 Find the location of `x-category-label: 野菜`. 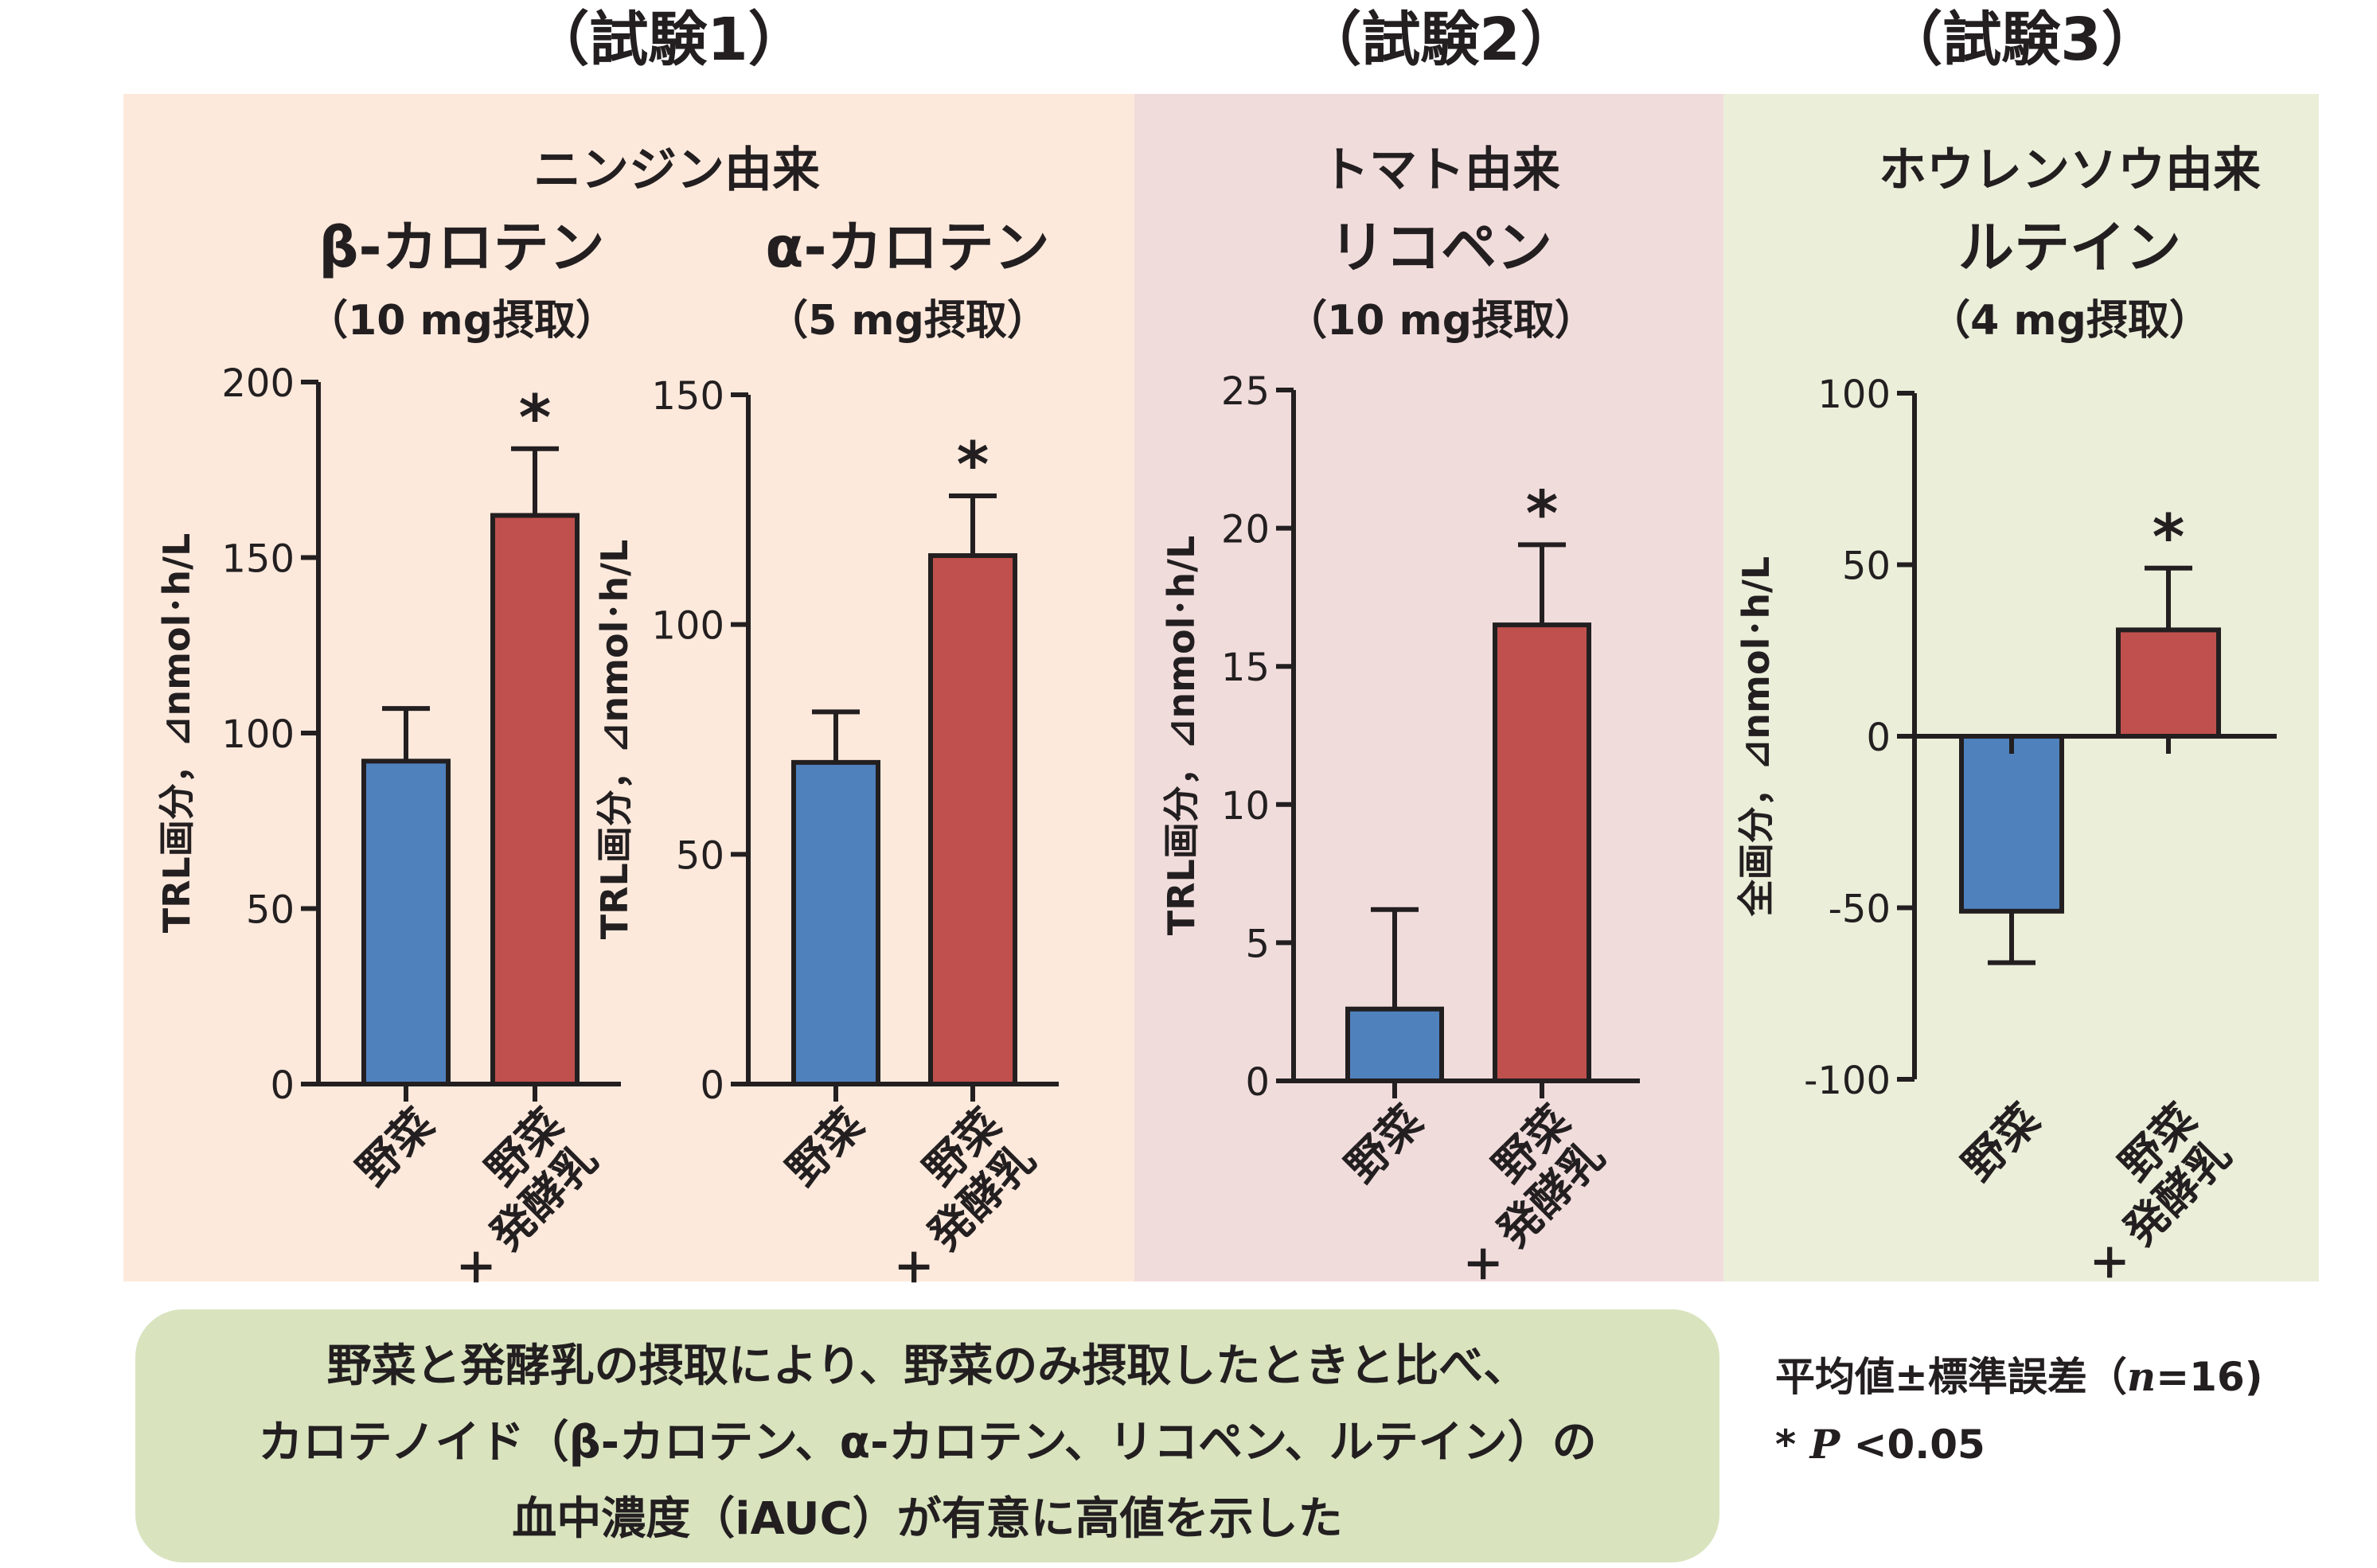

x-category-label: 野菜 is located at coordinates (2001, 1142).